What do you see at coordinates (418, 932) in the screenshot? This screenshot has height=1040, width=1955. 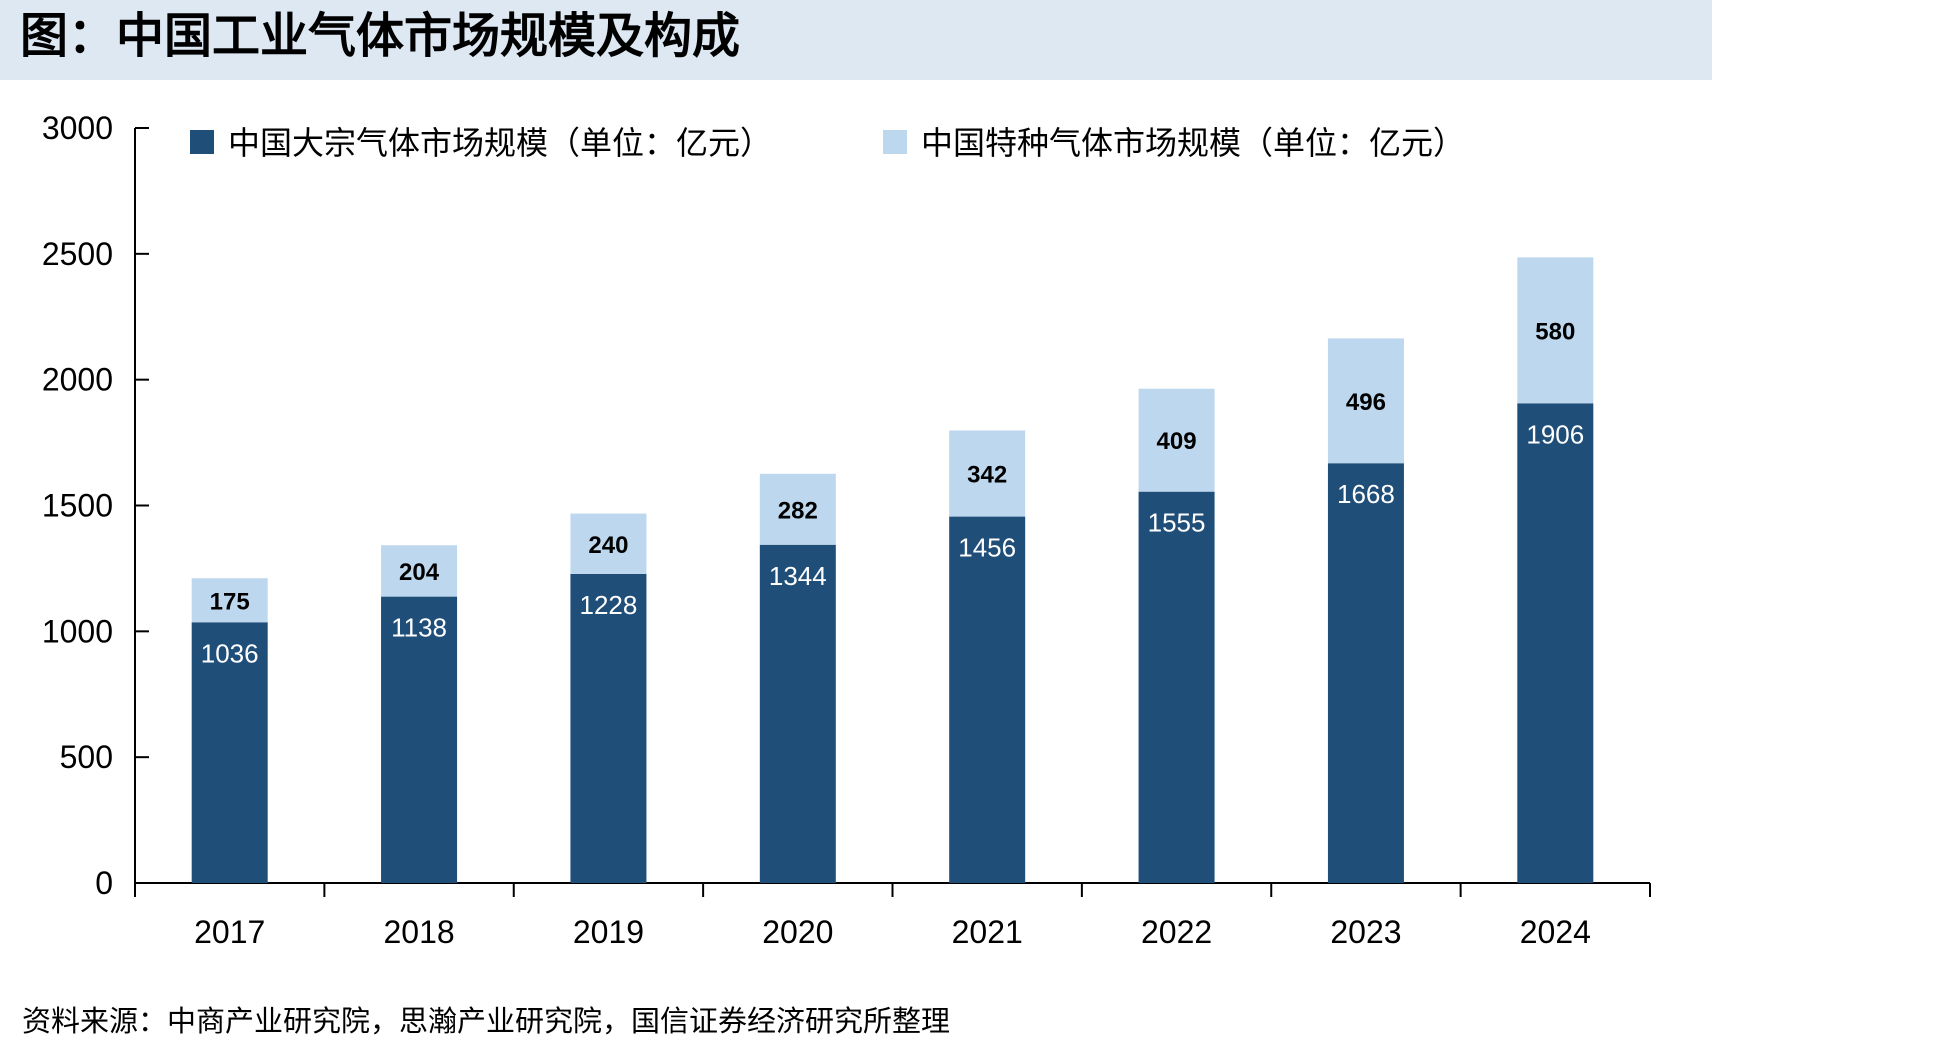 I see `x-tick-label: 2018` at bounding box center [418, 932].